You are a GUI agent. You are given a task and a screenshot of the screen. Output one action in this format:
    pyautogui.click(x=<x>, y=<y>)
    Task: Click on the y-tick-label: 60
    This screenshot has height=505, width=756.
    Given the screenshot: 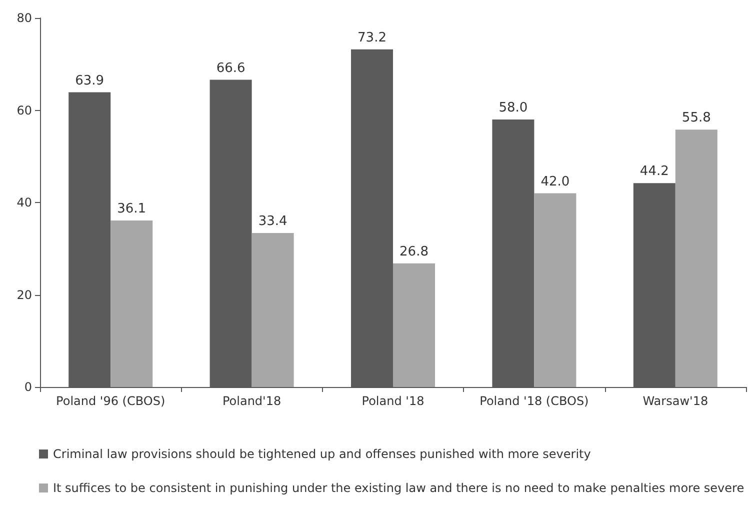 What is the action you would take?
    pyautogui.click(x=24, y=110)
    